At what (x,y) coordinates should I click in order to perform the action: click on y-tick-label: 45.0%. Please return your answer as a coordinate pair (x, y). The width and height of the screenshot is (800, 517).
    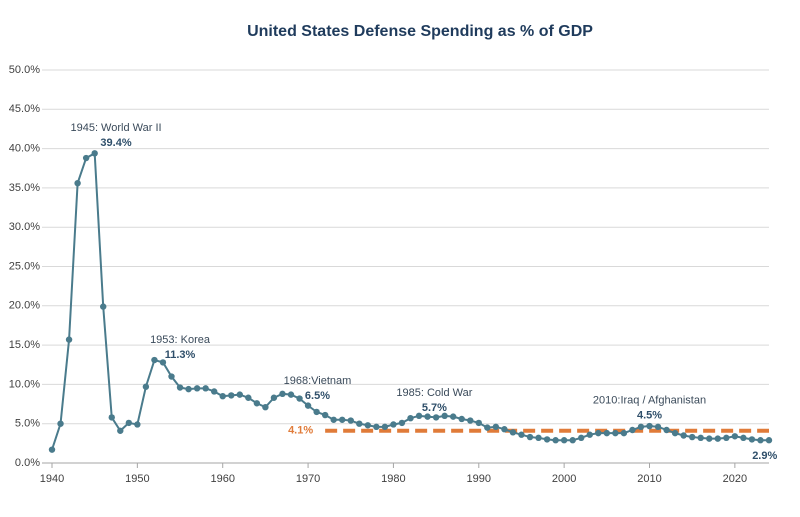
    Looking at the image, I should click on (24, 109).